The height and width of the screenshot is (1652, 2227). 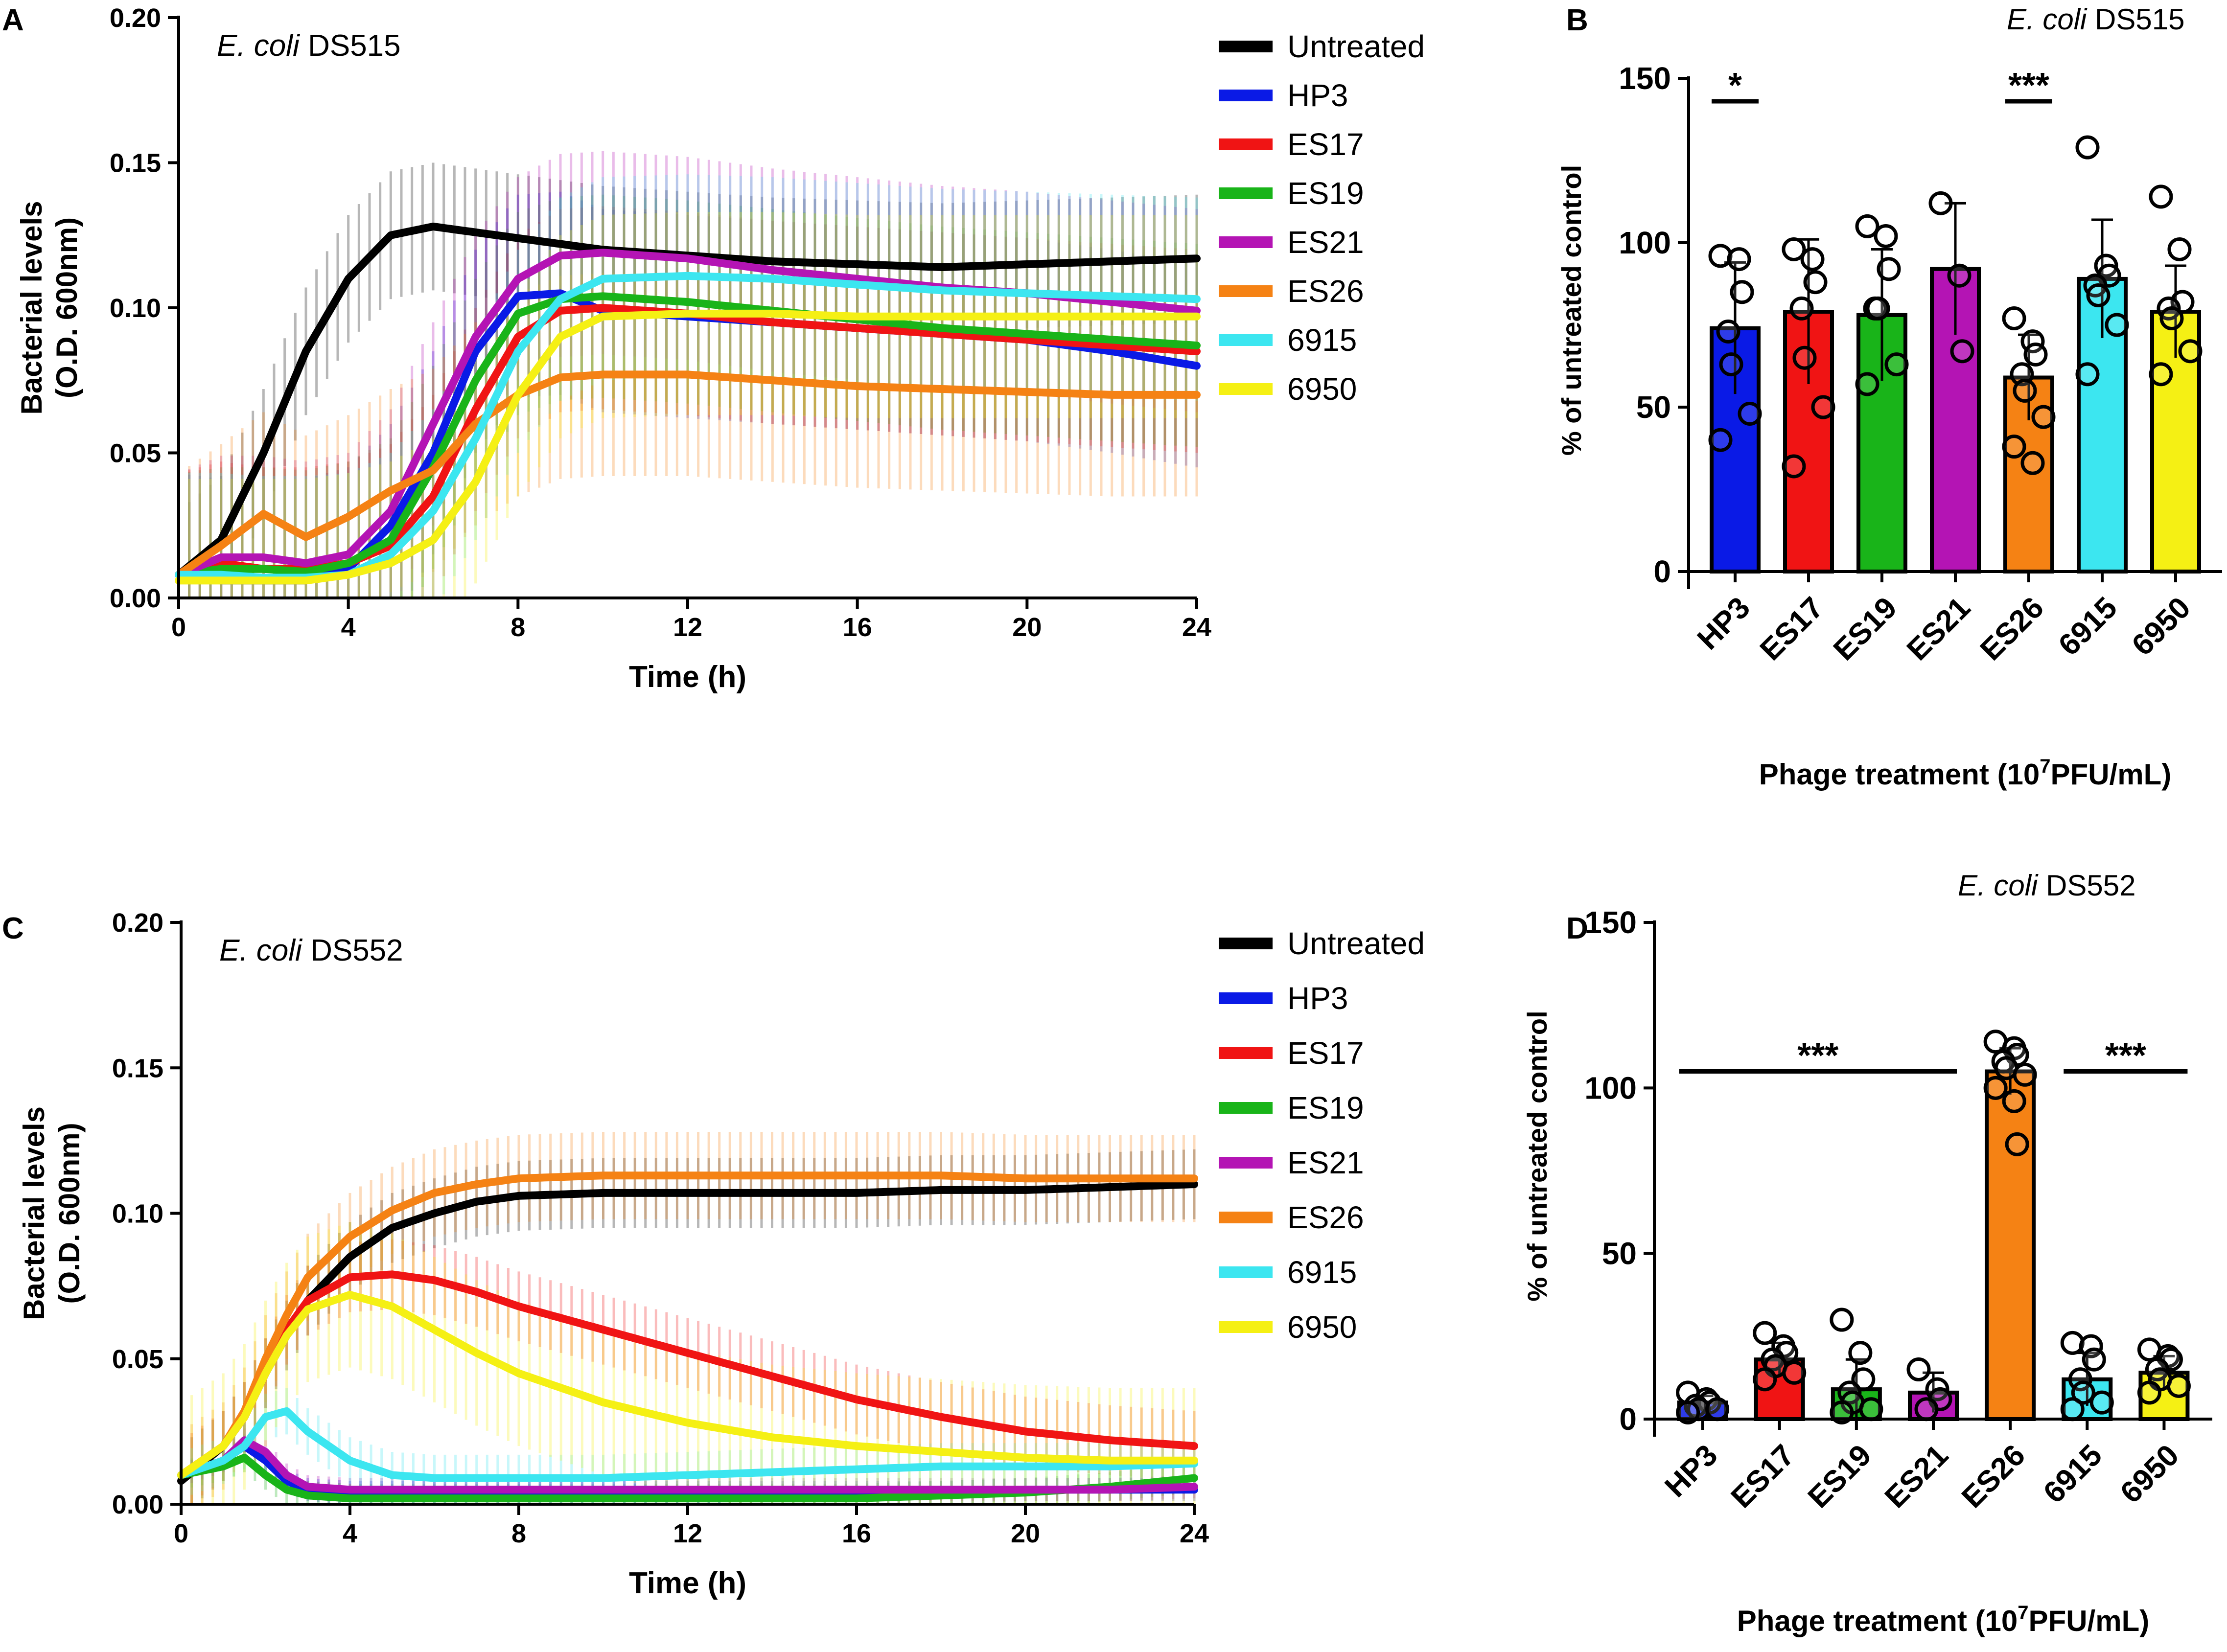 I want to click on significance-label: ***, so click(x=1817, y=1056).